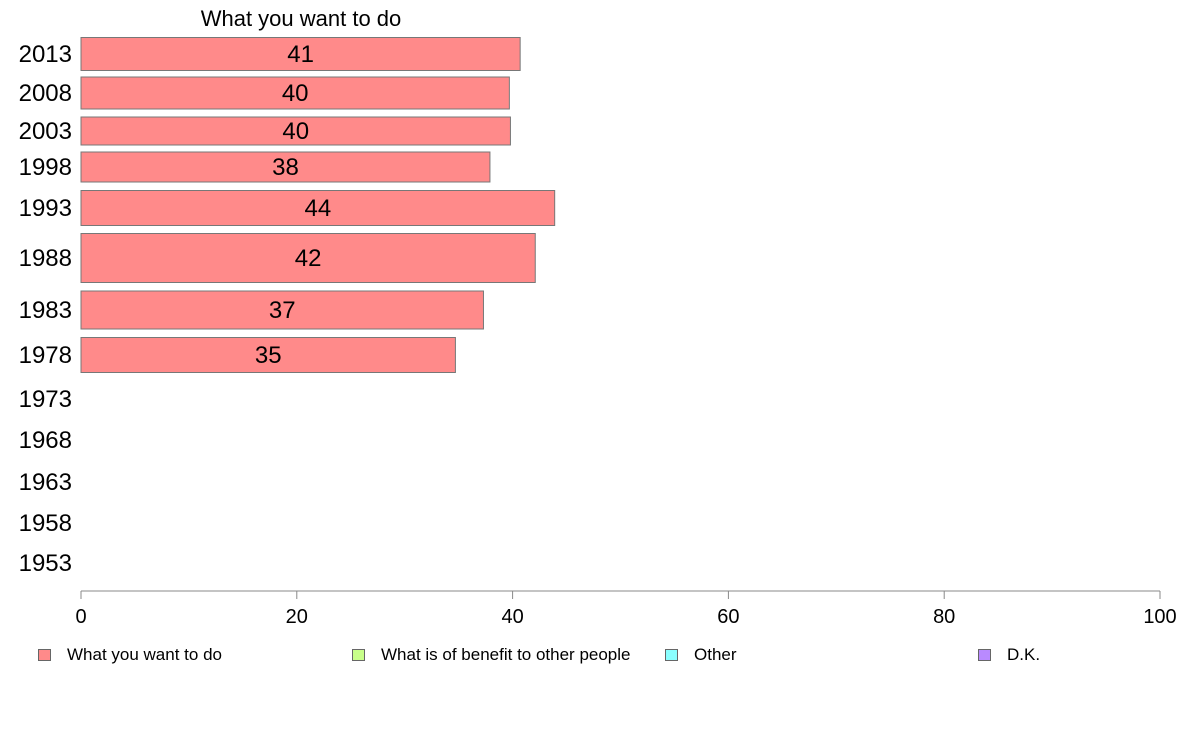 The image size is (1188, 736). I want to click on y-tick-label: 1993, so click(45, 208).